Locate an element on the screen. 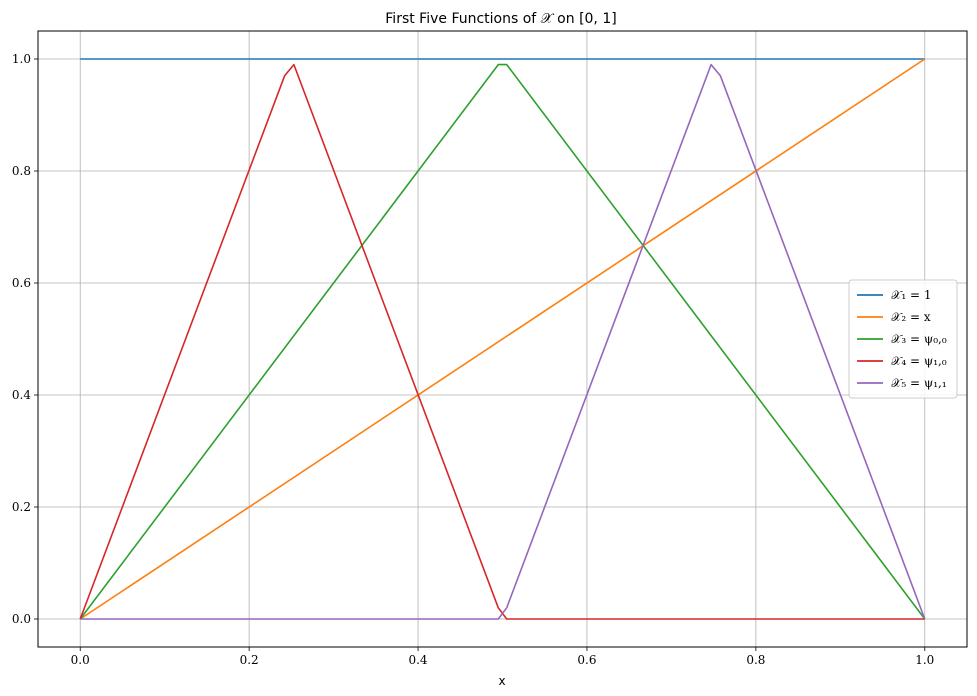  legend-label-3: 𝒳₃ = ψ₀,₀ is located at coordinates (919, 339).